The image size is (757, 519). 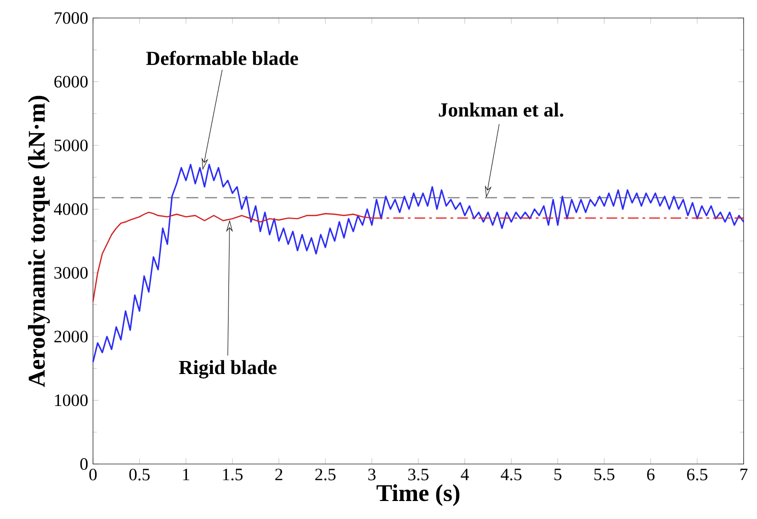 What do you see at coordinates (71, 400) in the screenshot?
I see `y-tick-label: 1000` at bounding box center [71, 400].